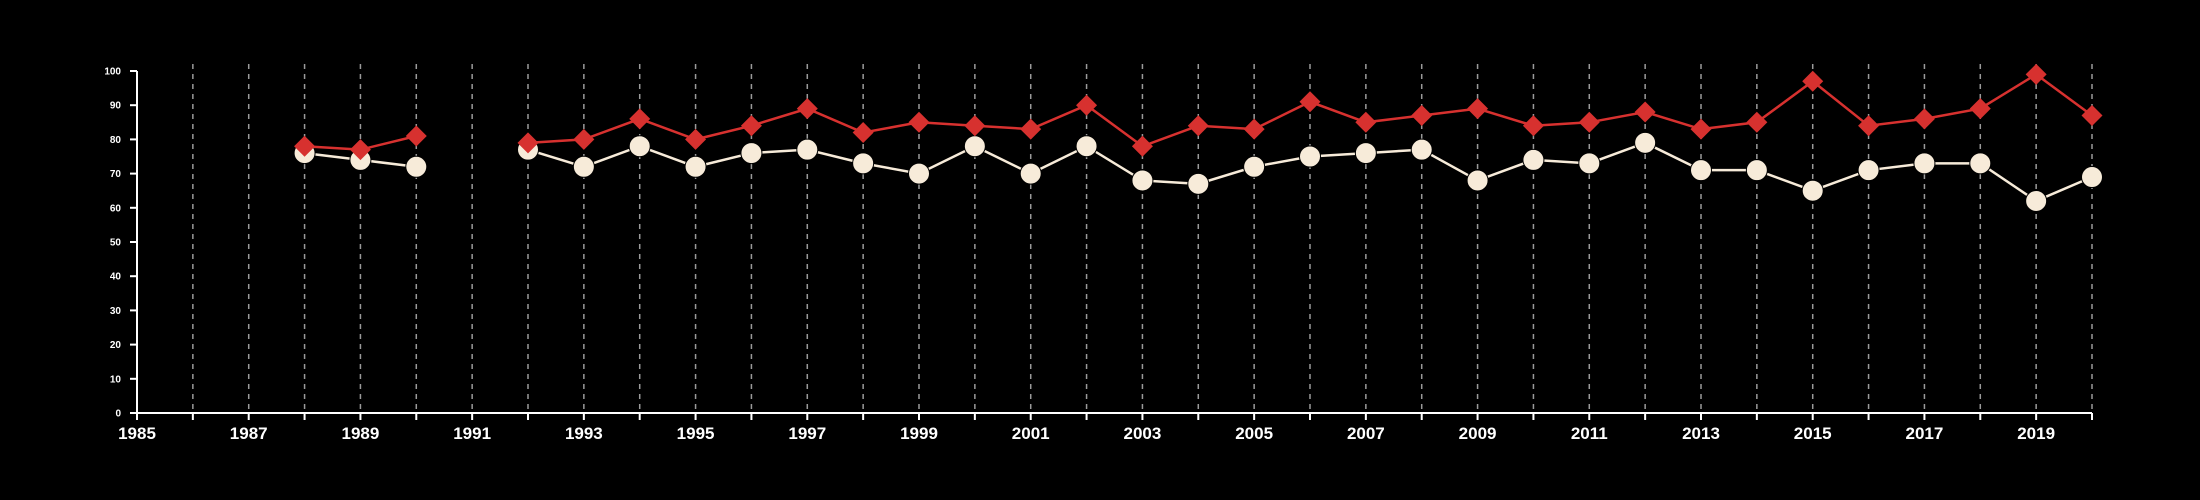 The width and height of the screenshot is (2200, 500). I want to click on diamond-point-2014, so click(1757, 122).